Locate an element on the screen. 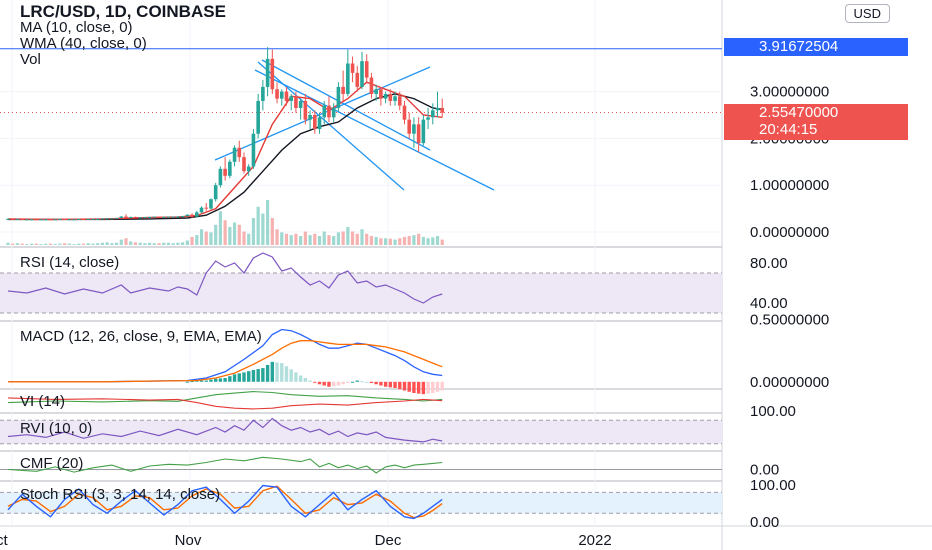 This screenshot has height=550, width=932. last-price-value: 2.55470000 is located at coordinates (799, 112).